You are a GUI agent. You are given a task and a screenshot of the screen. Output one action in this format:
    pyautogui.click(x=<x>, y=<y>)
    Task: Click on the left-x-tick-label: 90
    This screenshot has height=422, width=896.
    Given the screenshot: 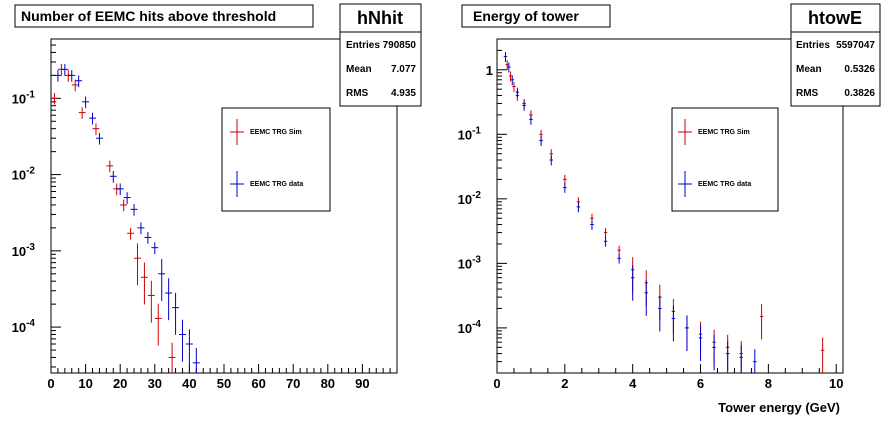 What is the action you would take?
    pyautogui.click(x=362, y=383)
    